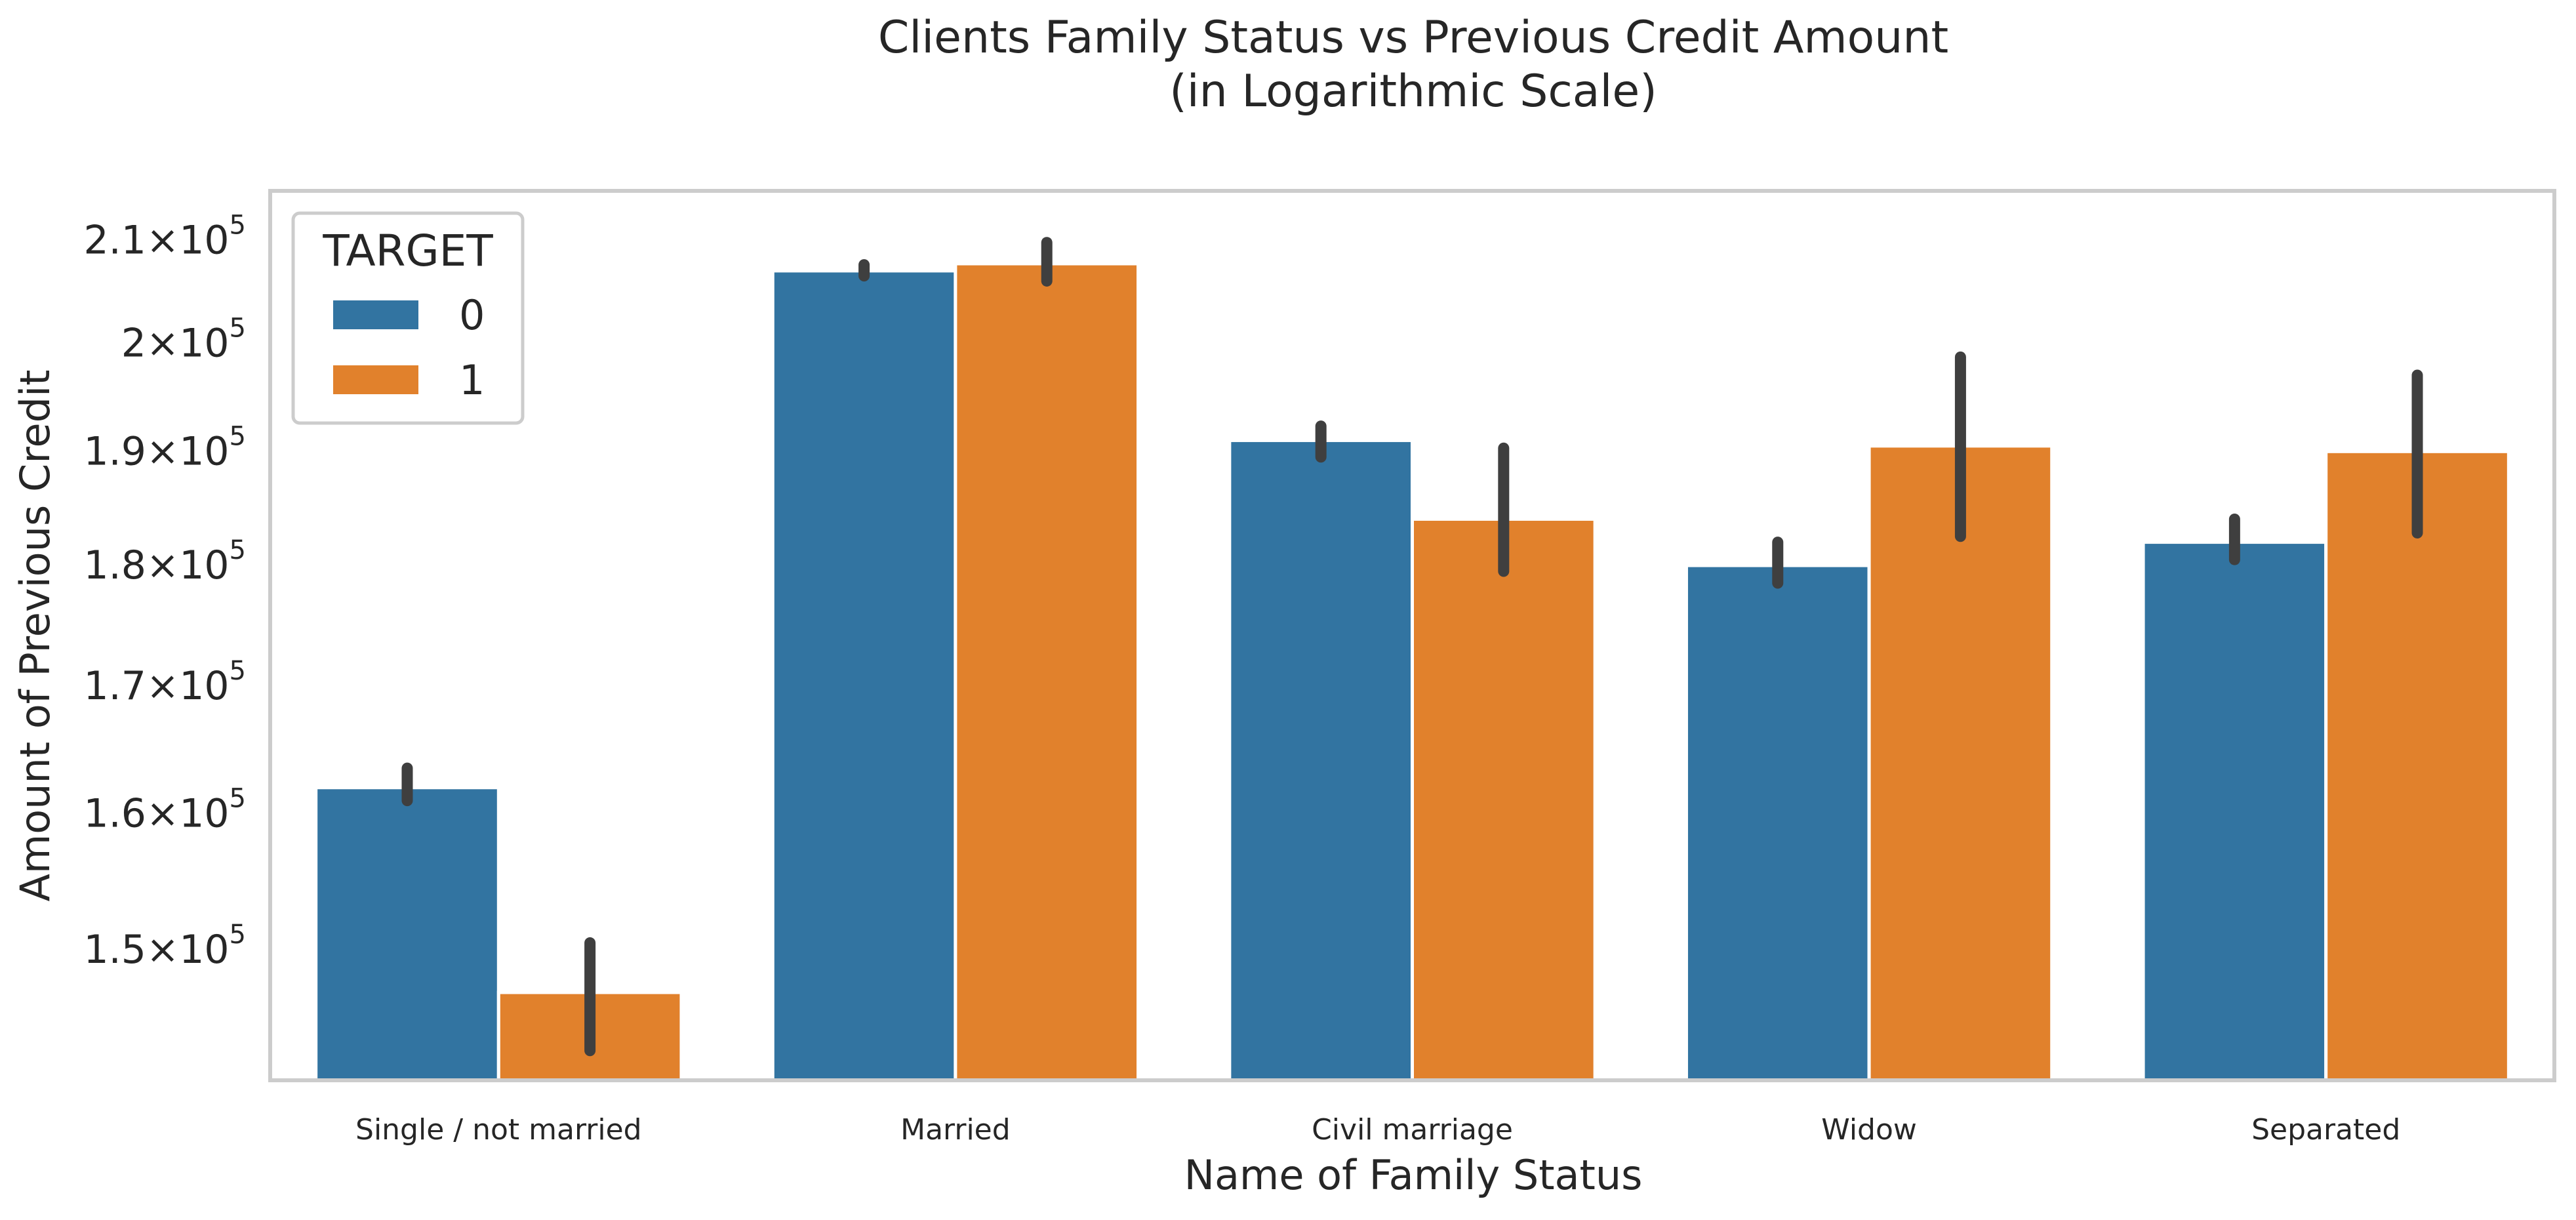 Image resolution: width=2576 pixels, height=1220 pixels. What do you see at coordinates (1869, 1130) in the screenshot?
I see `x-tick-label: Widow` at bounding box center [1869, 1130].